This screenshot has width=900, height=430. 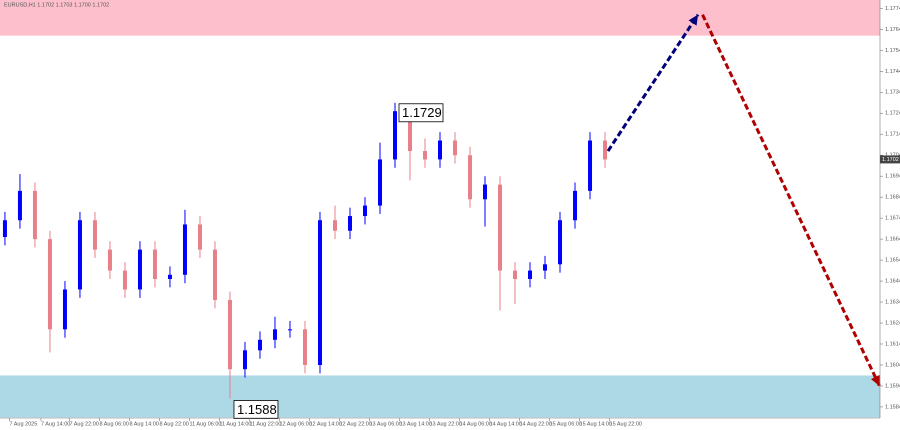 I want to click on y-tick-label: 1.1664, so click(x=892, y=240).